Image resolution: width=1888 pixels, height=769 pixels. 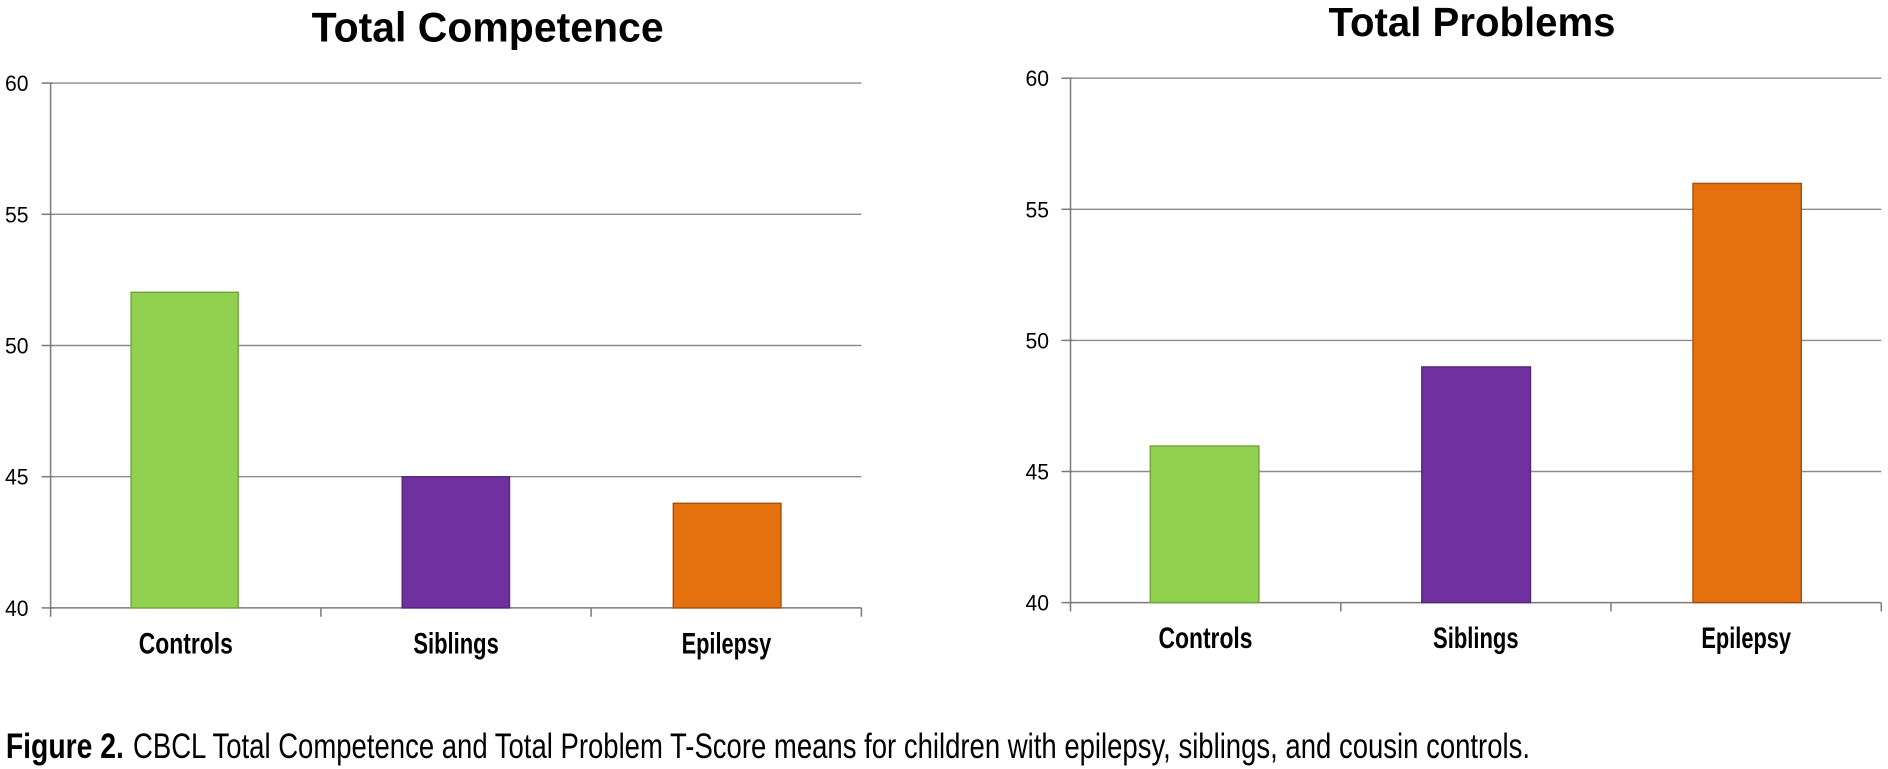 What do you see at coordinates (65, 746) in the screenshot?
I see `svg-text: Figure 2.` at bounding box center [65, 746].